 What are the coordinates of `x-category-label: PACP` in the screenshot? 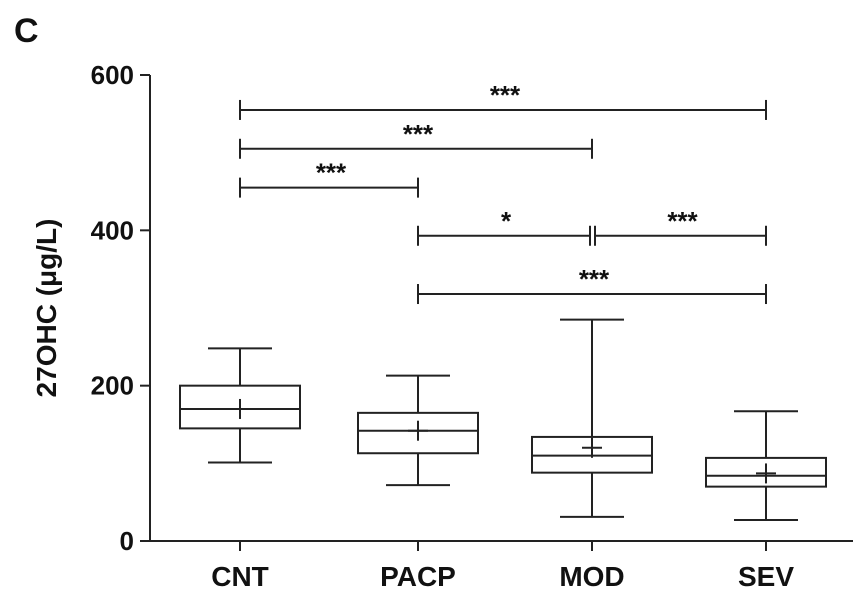 It's located at (418, 576).